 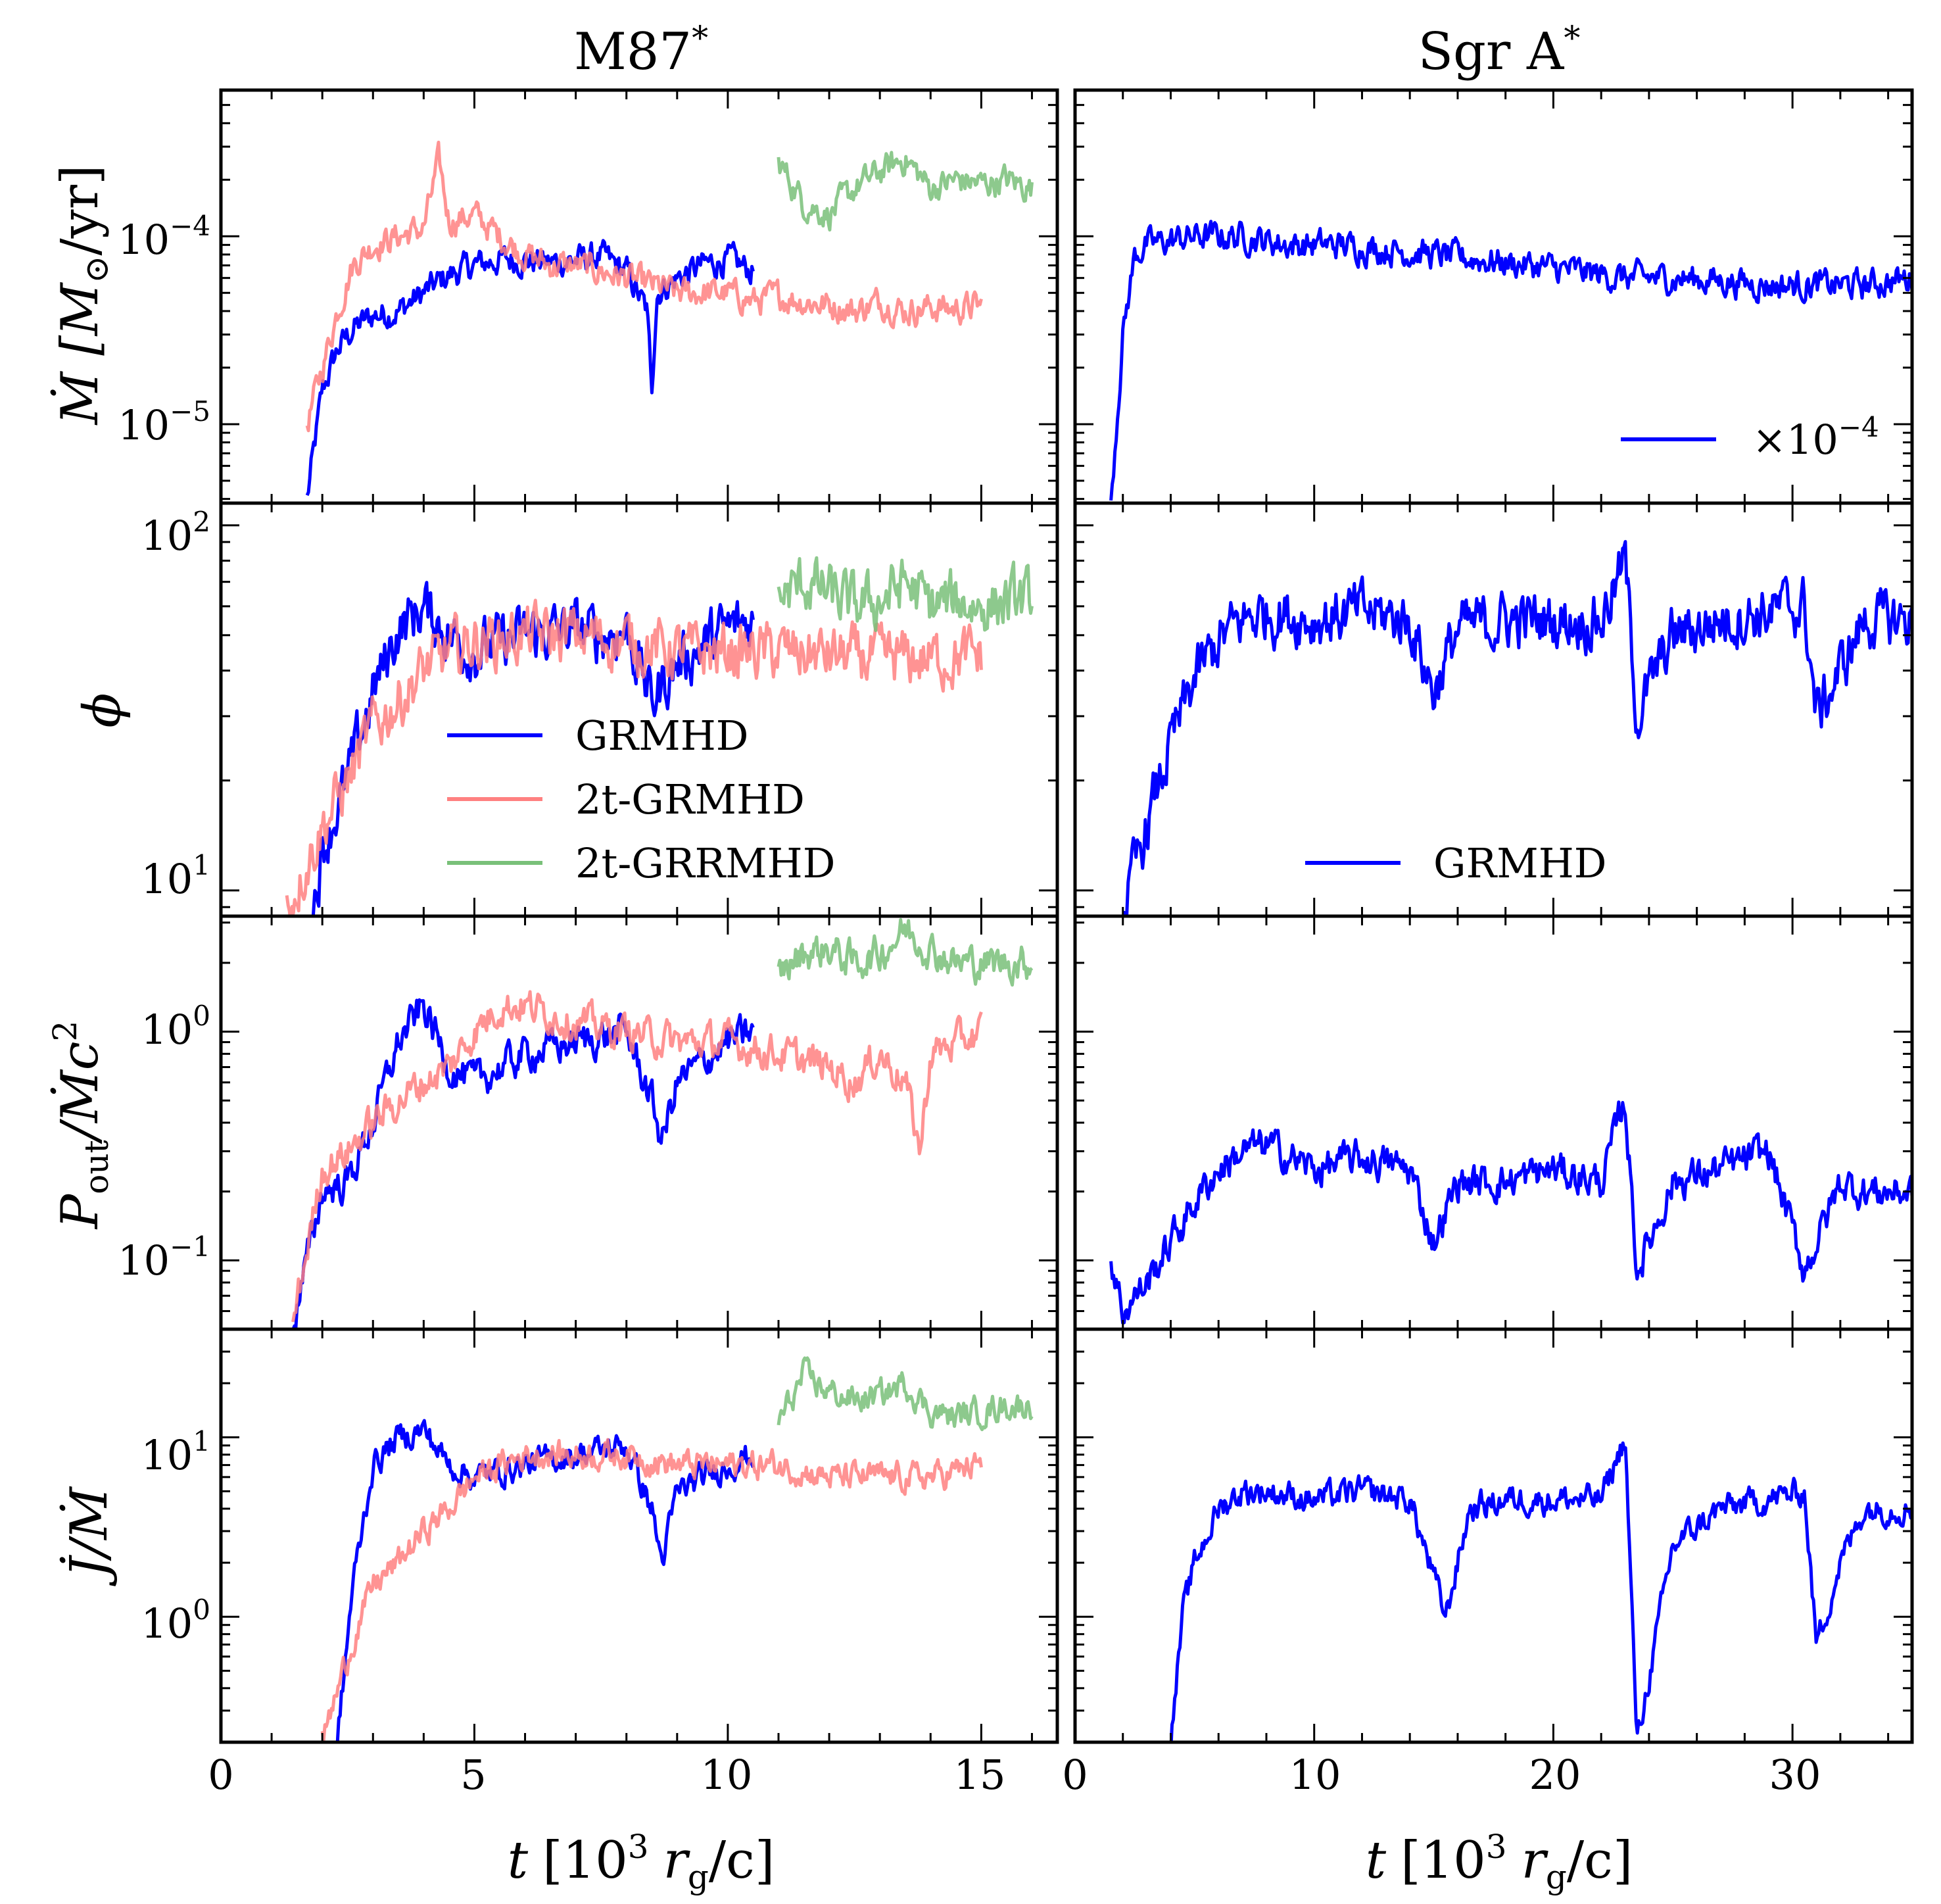 I want to click on series-line--10-4-grmhd-, so click(x=1510, y=360).